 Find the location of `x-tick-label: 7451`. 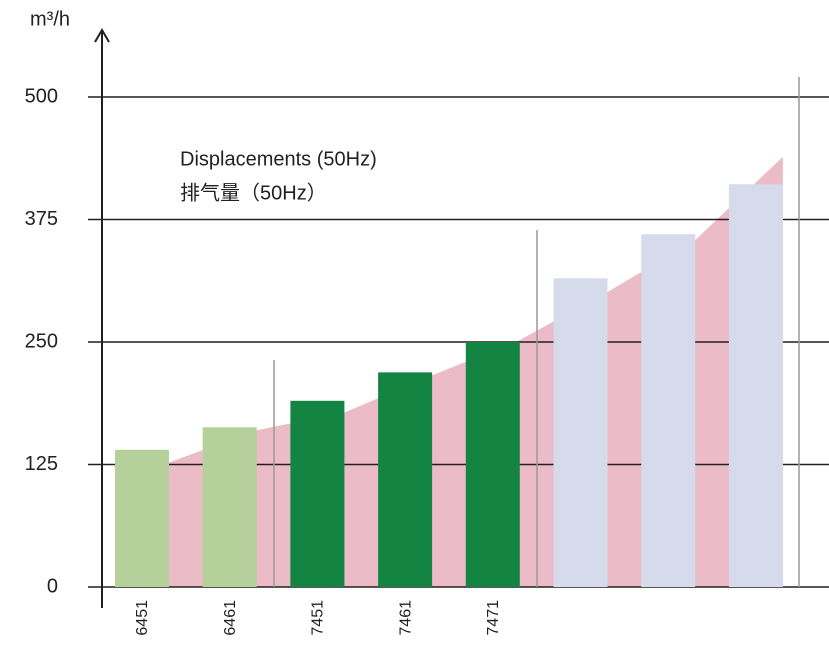

x-tick-label: 7451 is located at coordinates (318, 618).